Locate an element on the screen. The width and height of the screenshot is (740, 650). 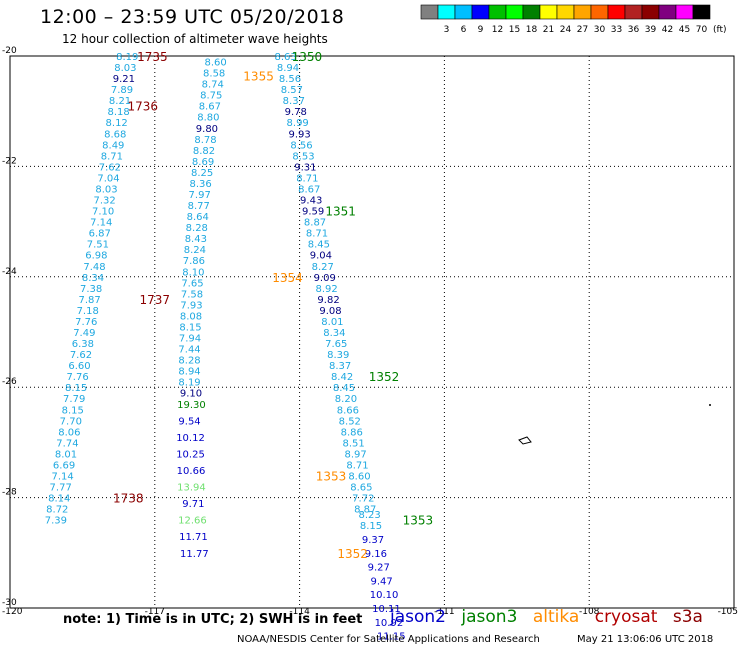
pass-time-label: 1735 is located at coordinates (152, 57).